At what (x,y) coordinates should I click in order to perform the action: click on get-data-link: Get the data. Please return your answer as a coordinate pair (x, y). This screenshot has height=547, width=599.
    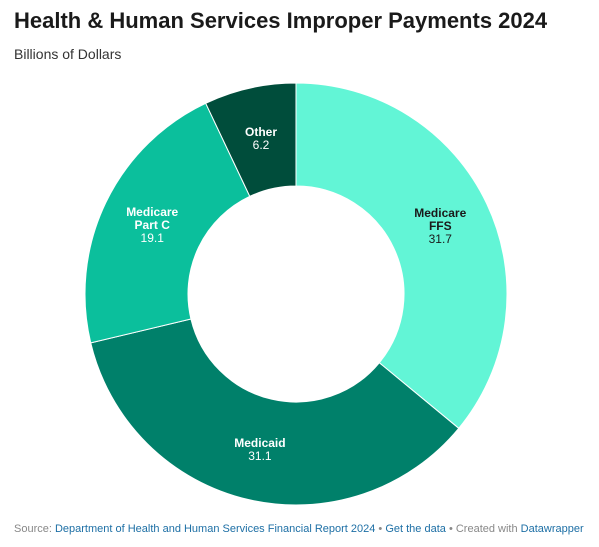
    Looking at the image, I should click on (415, 529).